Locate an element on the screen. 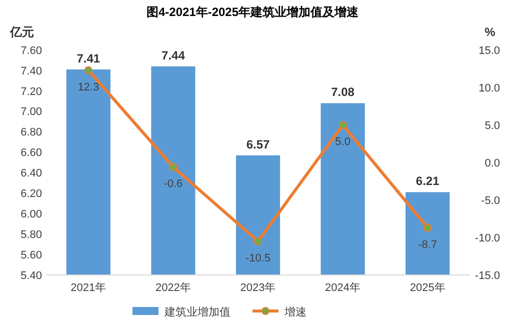  y2-tick-label: -5.0 is located at coordinates (490, 200).